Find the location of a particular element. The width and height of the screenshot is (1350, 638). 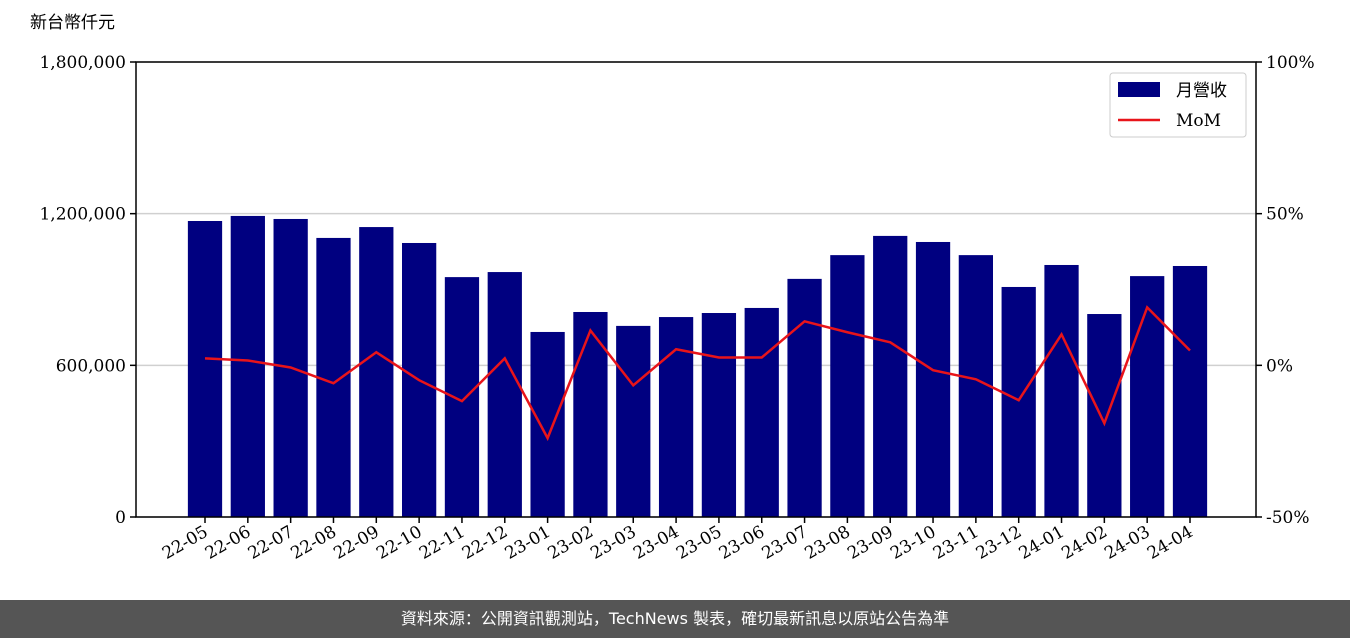

y2-tick-label: 100% is located at coordinates (1290, 63).